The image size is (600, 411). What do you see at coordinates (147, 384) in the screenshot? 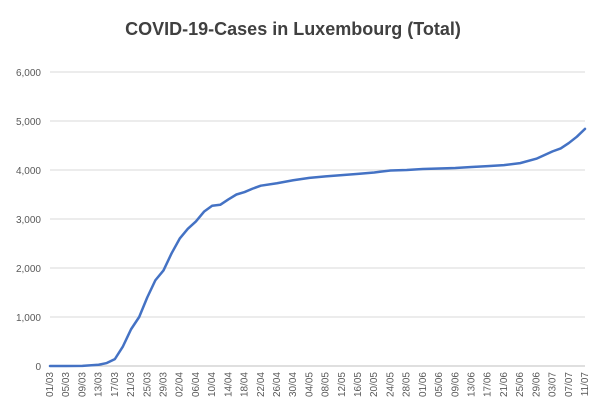
I see `x-tick-label: 25/03` at bounding box center [147, 384].